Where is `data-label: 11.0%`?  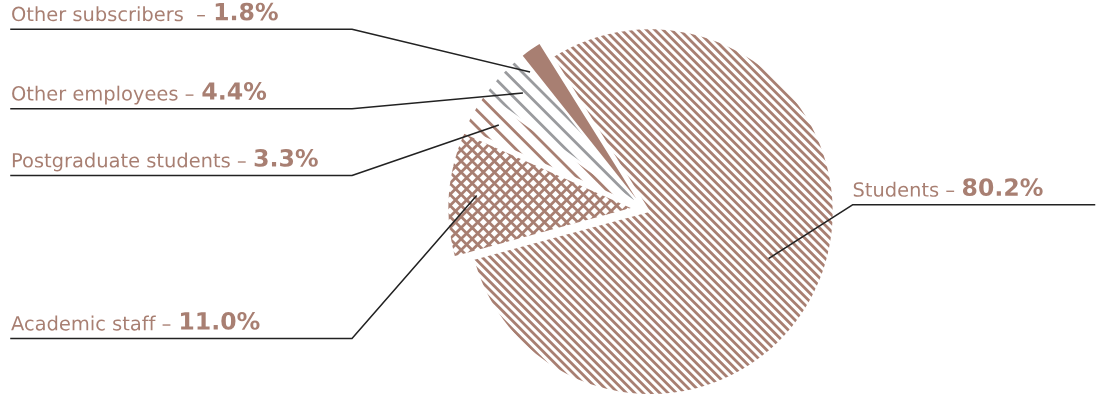
data-label: 11.0% is located at coordinates (220, 320).